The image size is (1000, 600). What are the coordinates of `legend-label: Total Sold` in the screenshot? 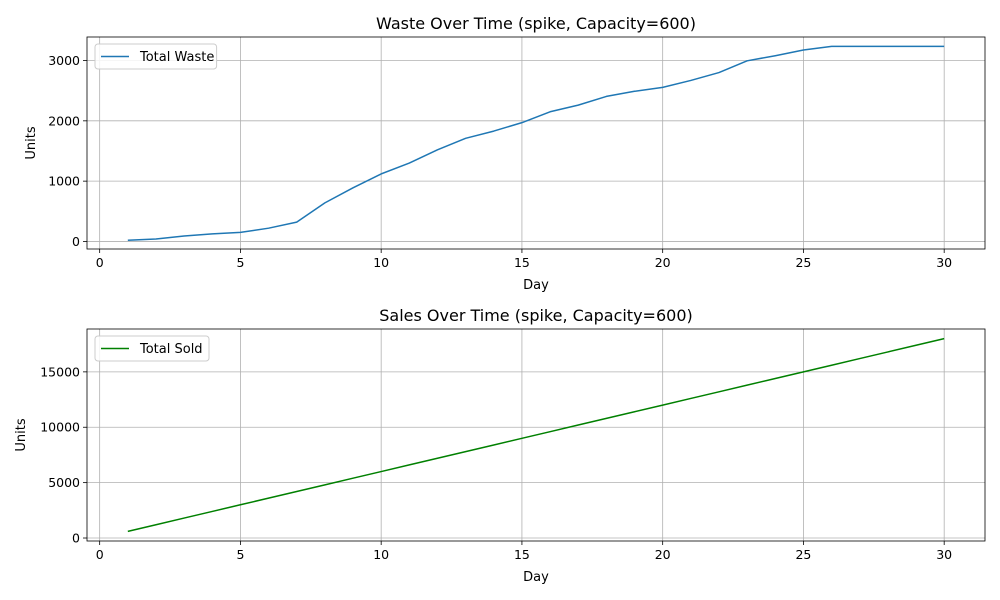 It's located at (171, 349).